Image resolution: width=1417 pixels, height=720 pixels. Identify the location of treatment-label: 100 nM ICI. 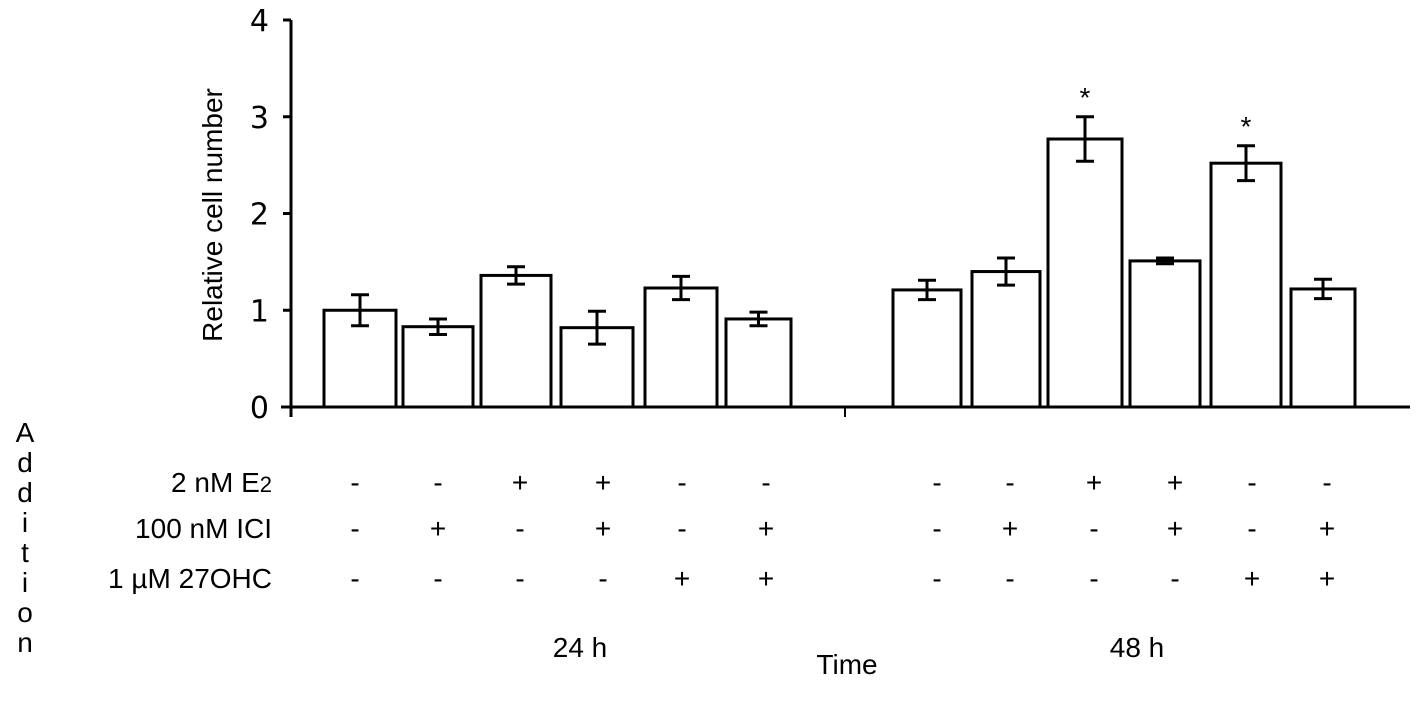
(203, 528).